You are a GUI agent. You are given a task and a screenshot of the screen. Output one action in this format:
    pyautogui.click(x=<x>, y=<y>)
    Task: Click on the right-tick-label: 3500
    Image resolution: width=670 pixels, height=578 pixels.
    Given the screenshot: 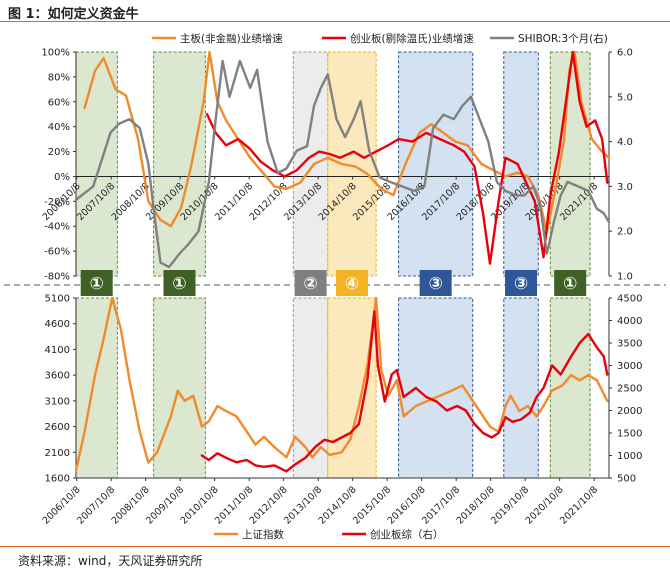 What is the action you would take?
    pyautogui.click(x=629, y=344)
    